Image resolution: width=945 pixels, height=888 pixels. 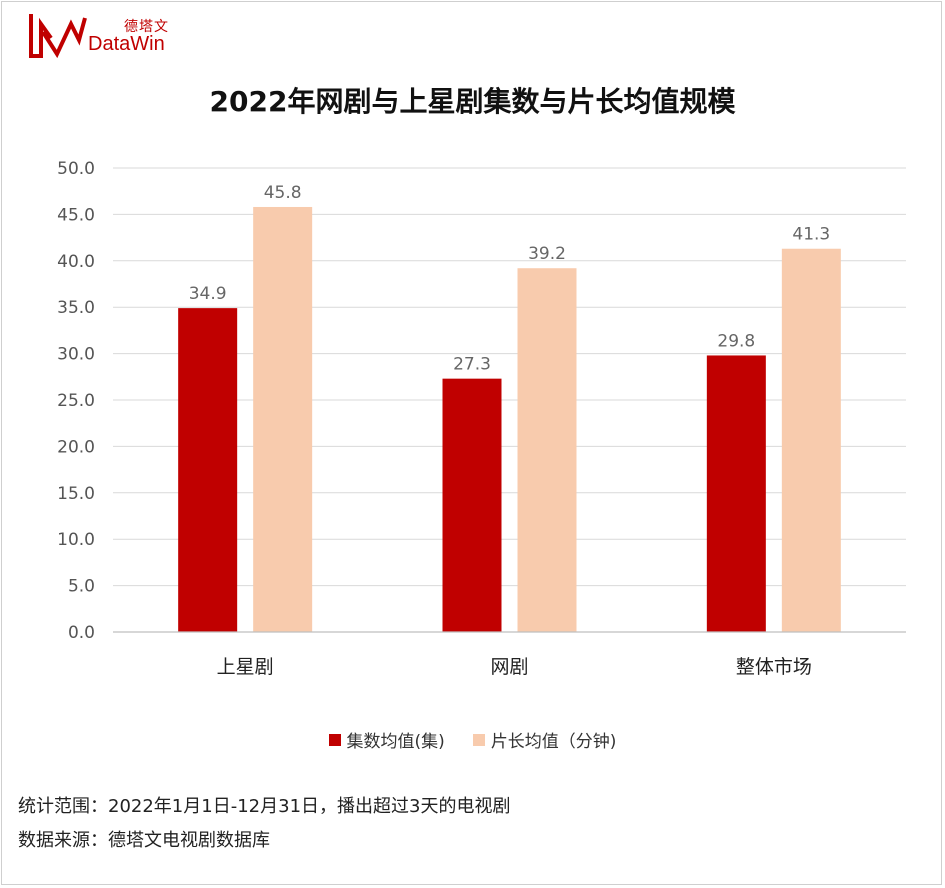 What do you see at coordinates (58, 36) in the screenshot?
I see `datawin-logo-icon` at bounding box center [58, 36].